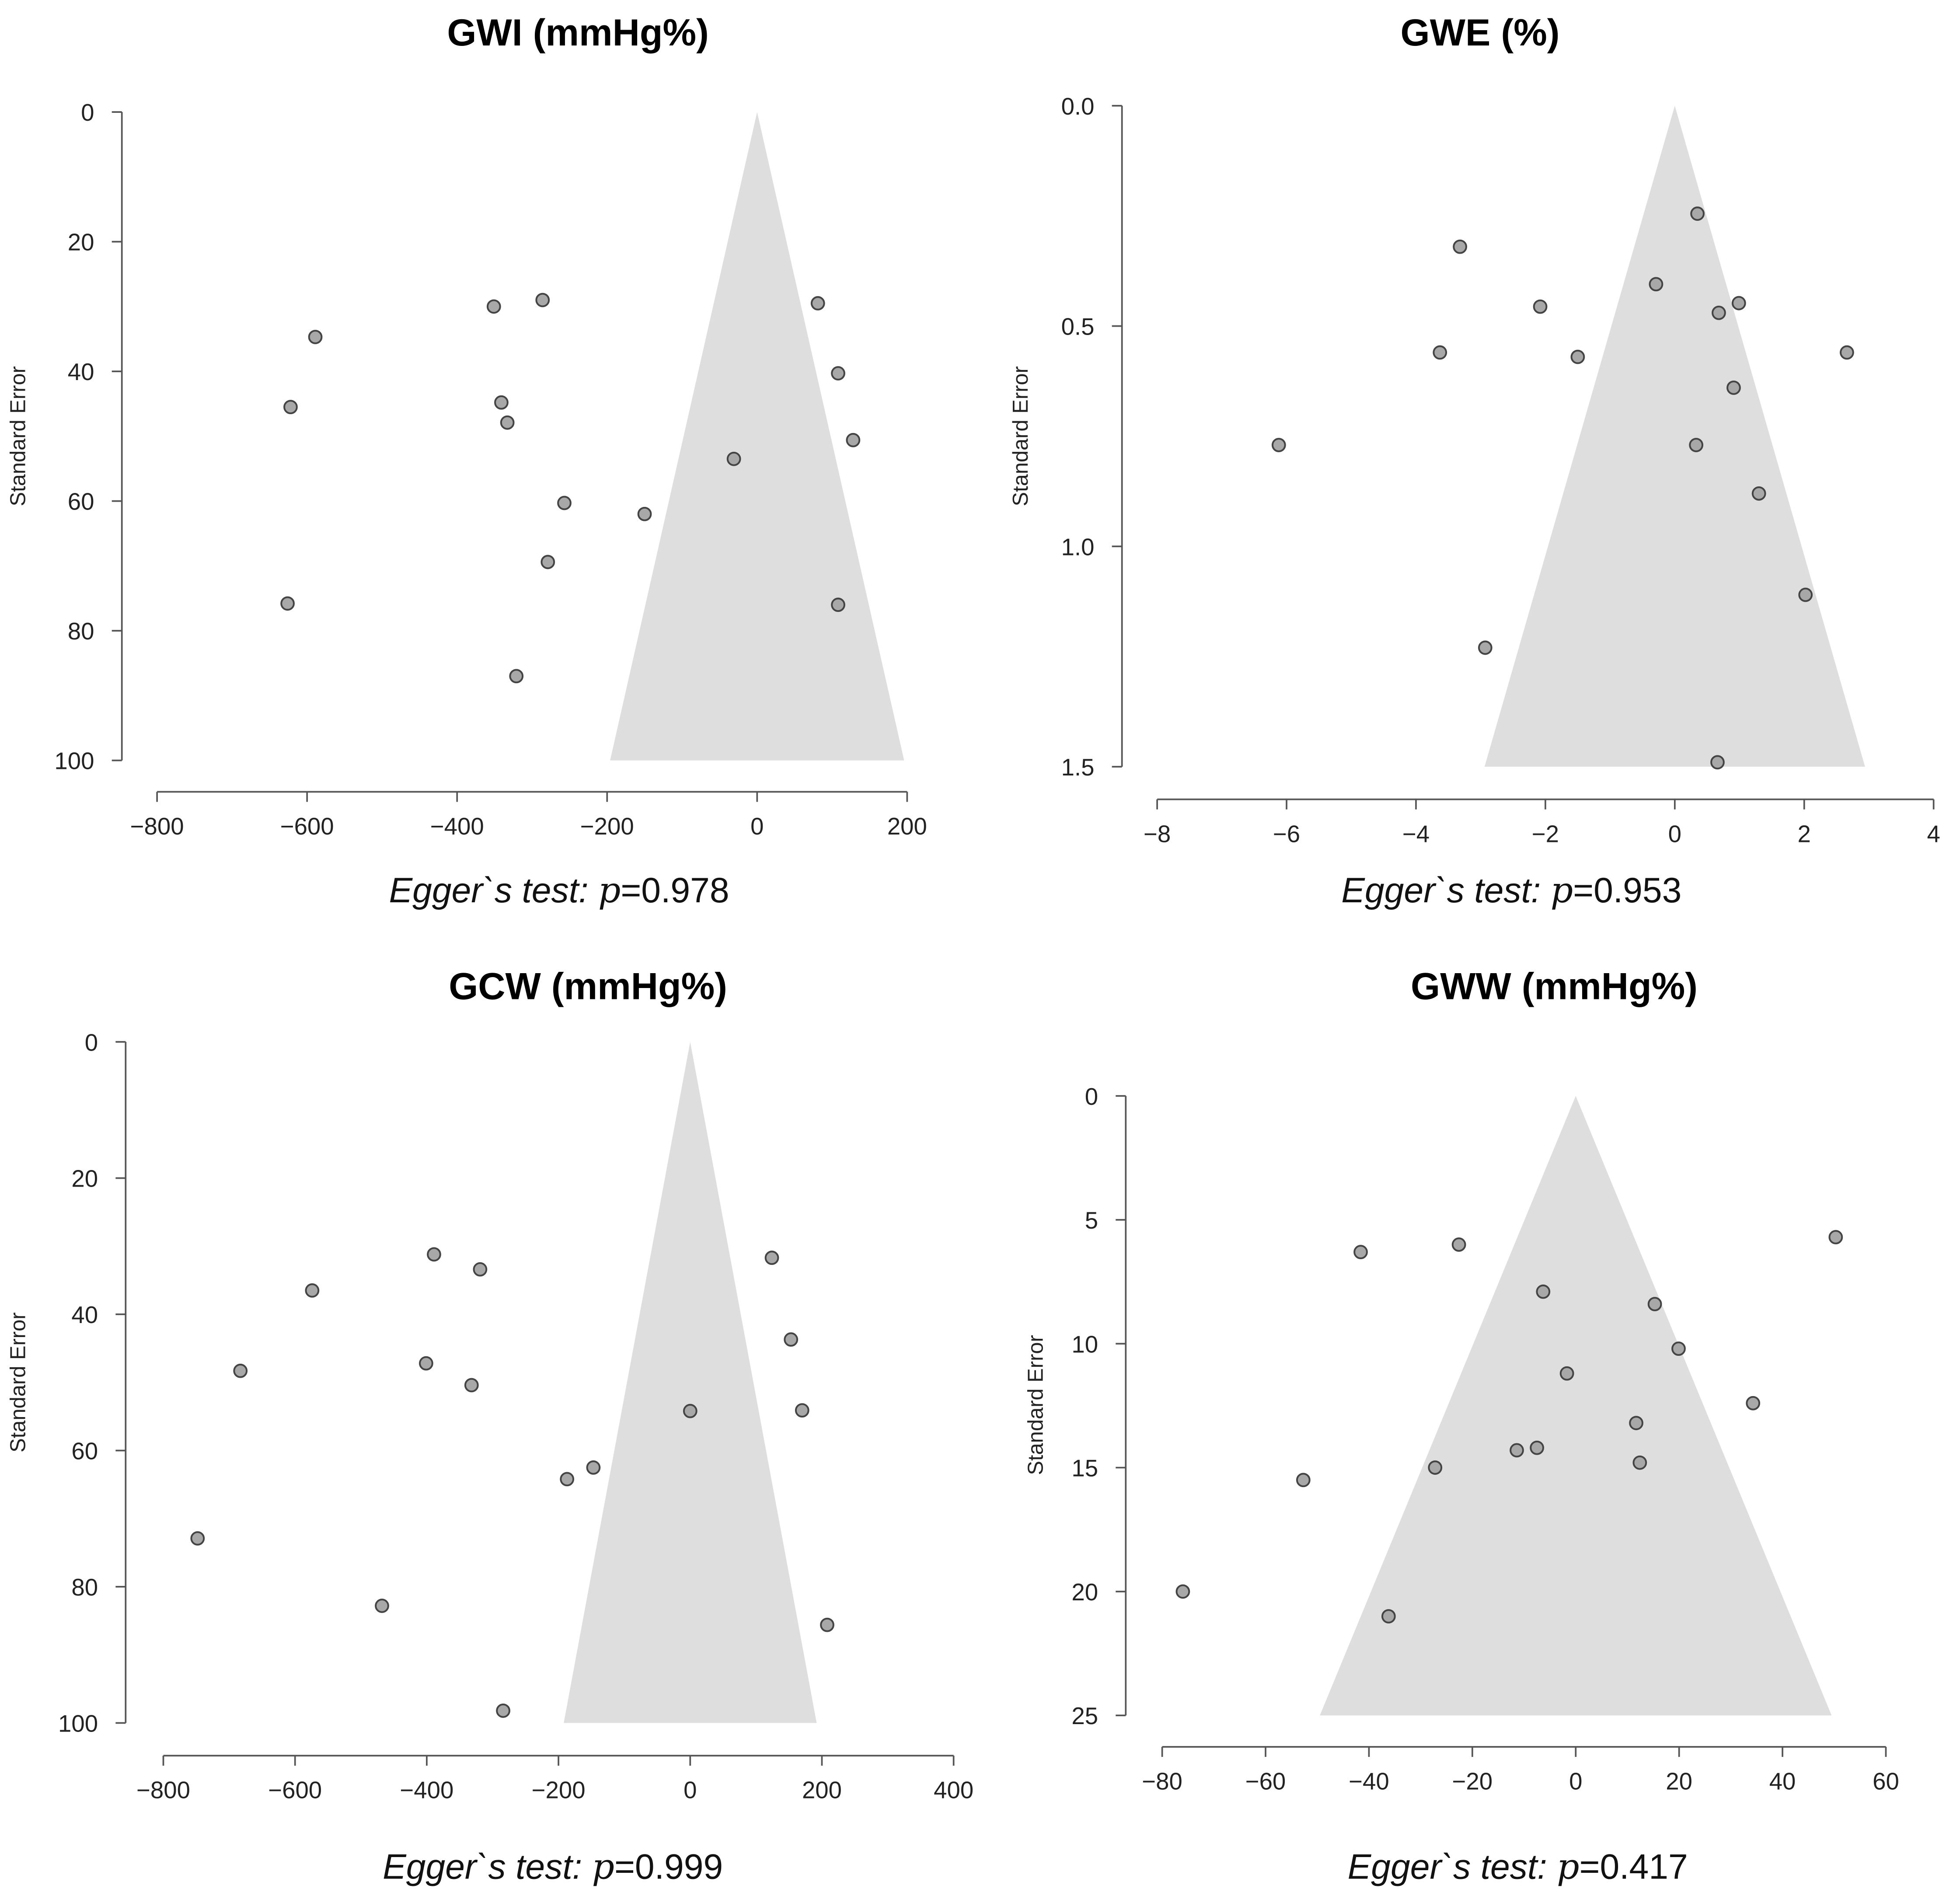  Describe the element at coordinates (675, 890) in the screenshot. I see `p-value: =0.978` at that location.